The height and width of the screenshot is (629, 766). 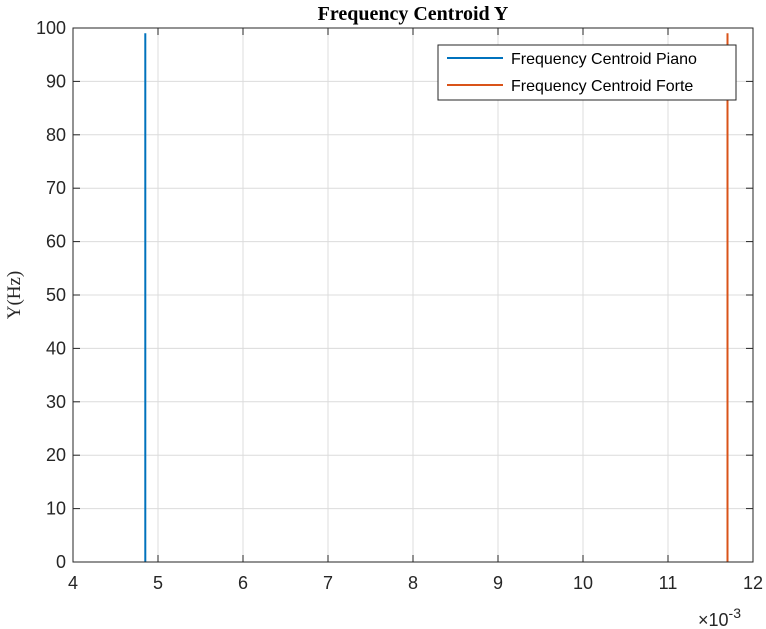 I want to click on x-axis-exponent: ×10⁻³, so click(x=719, y=617).